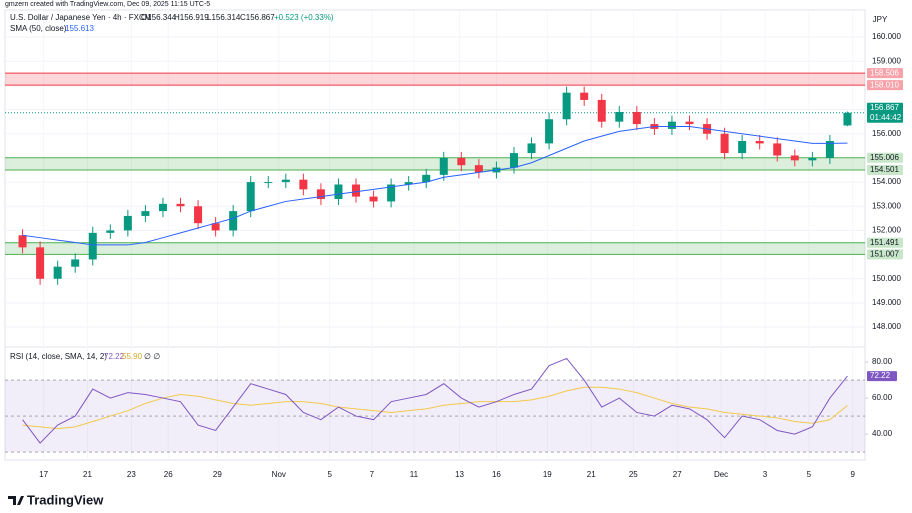  I want to click on price-label: 151.491, so click(884, 242).